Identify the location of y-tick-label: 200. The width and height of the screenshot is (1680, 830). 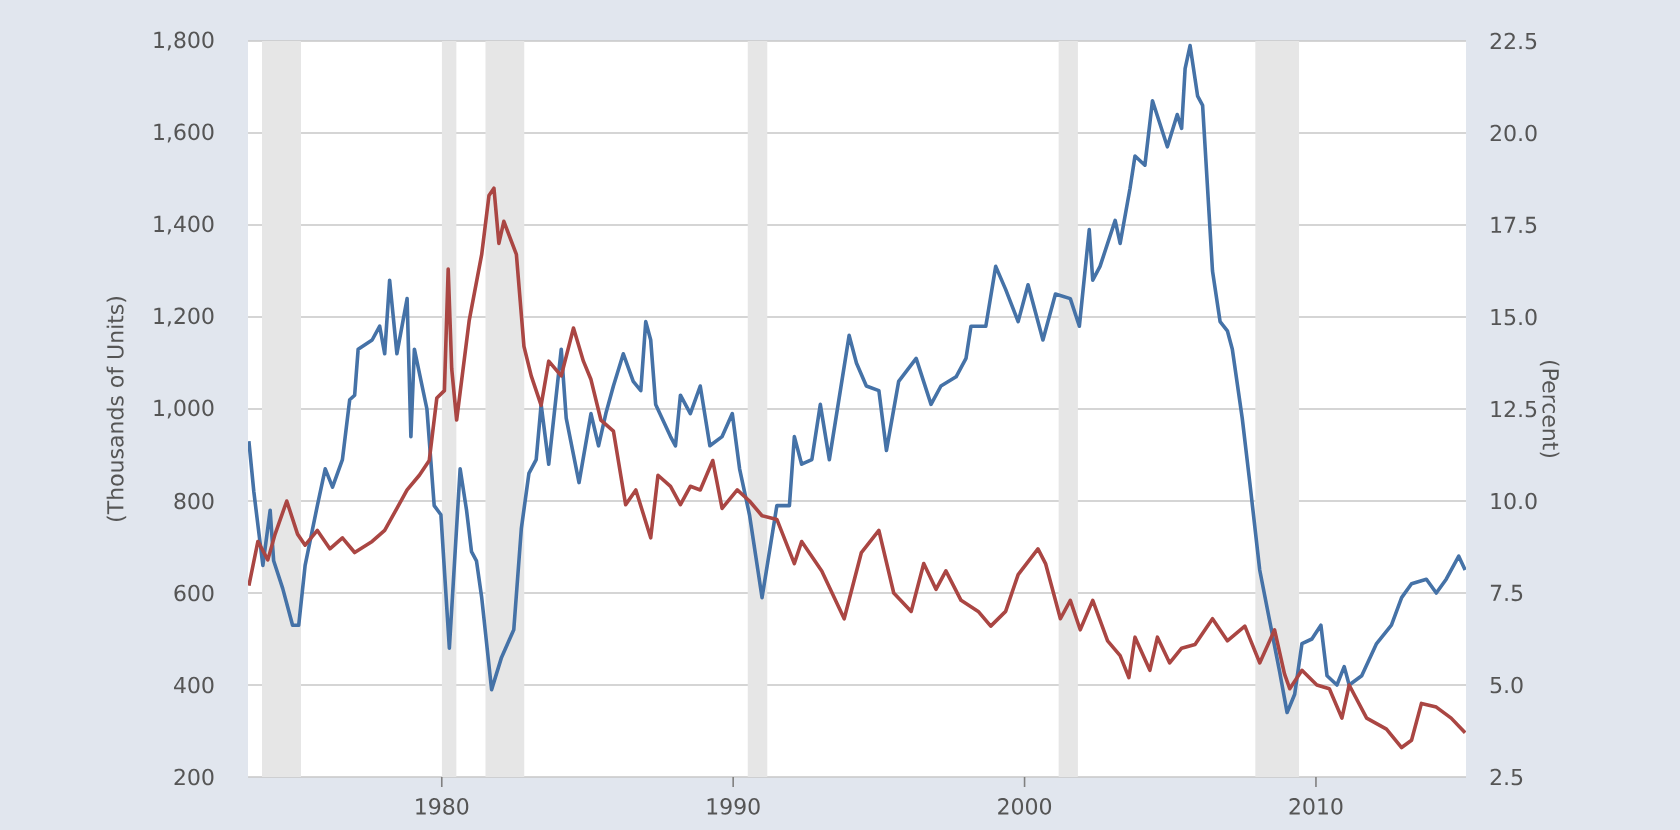
(194, 777).